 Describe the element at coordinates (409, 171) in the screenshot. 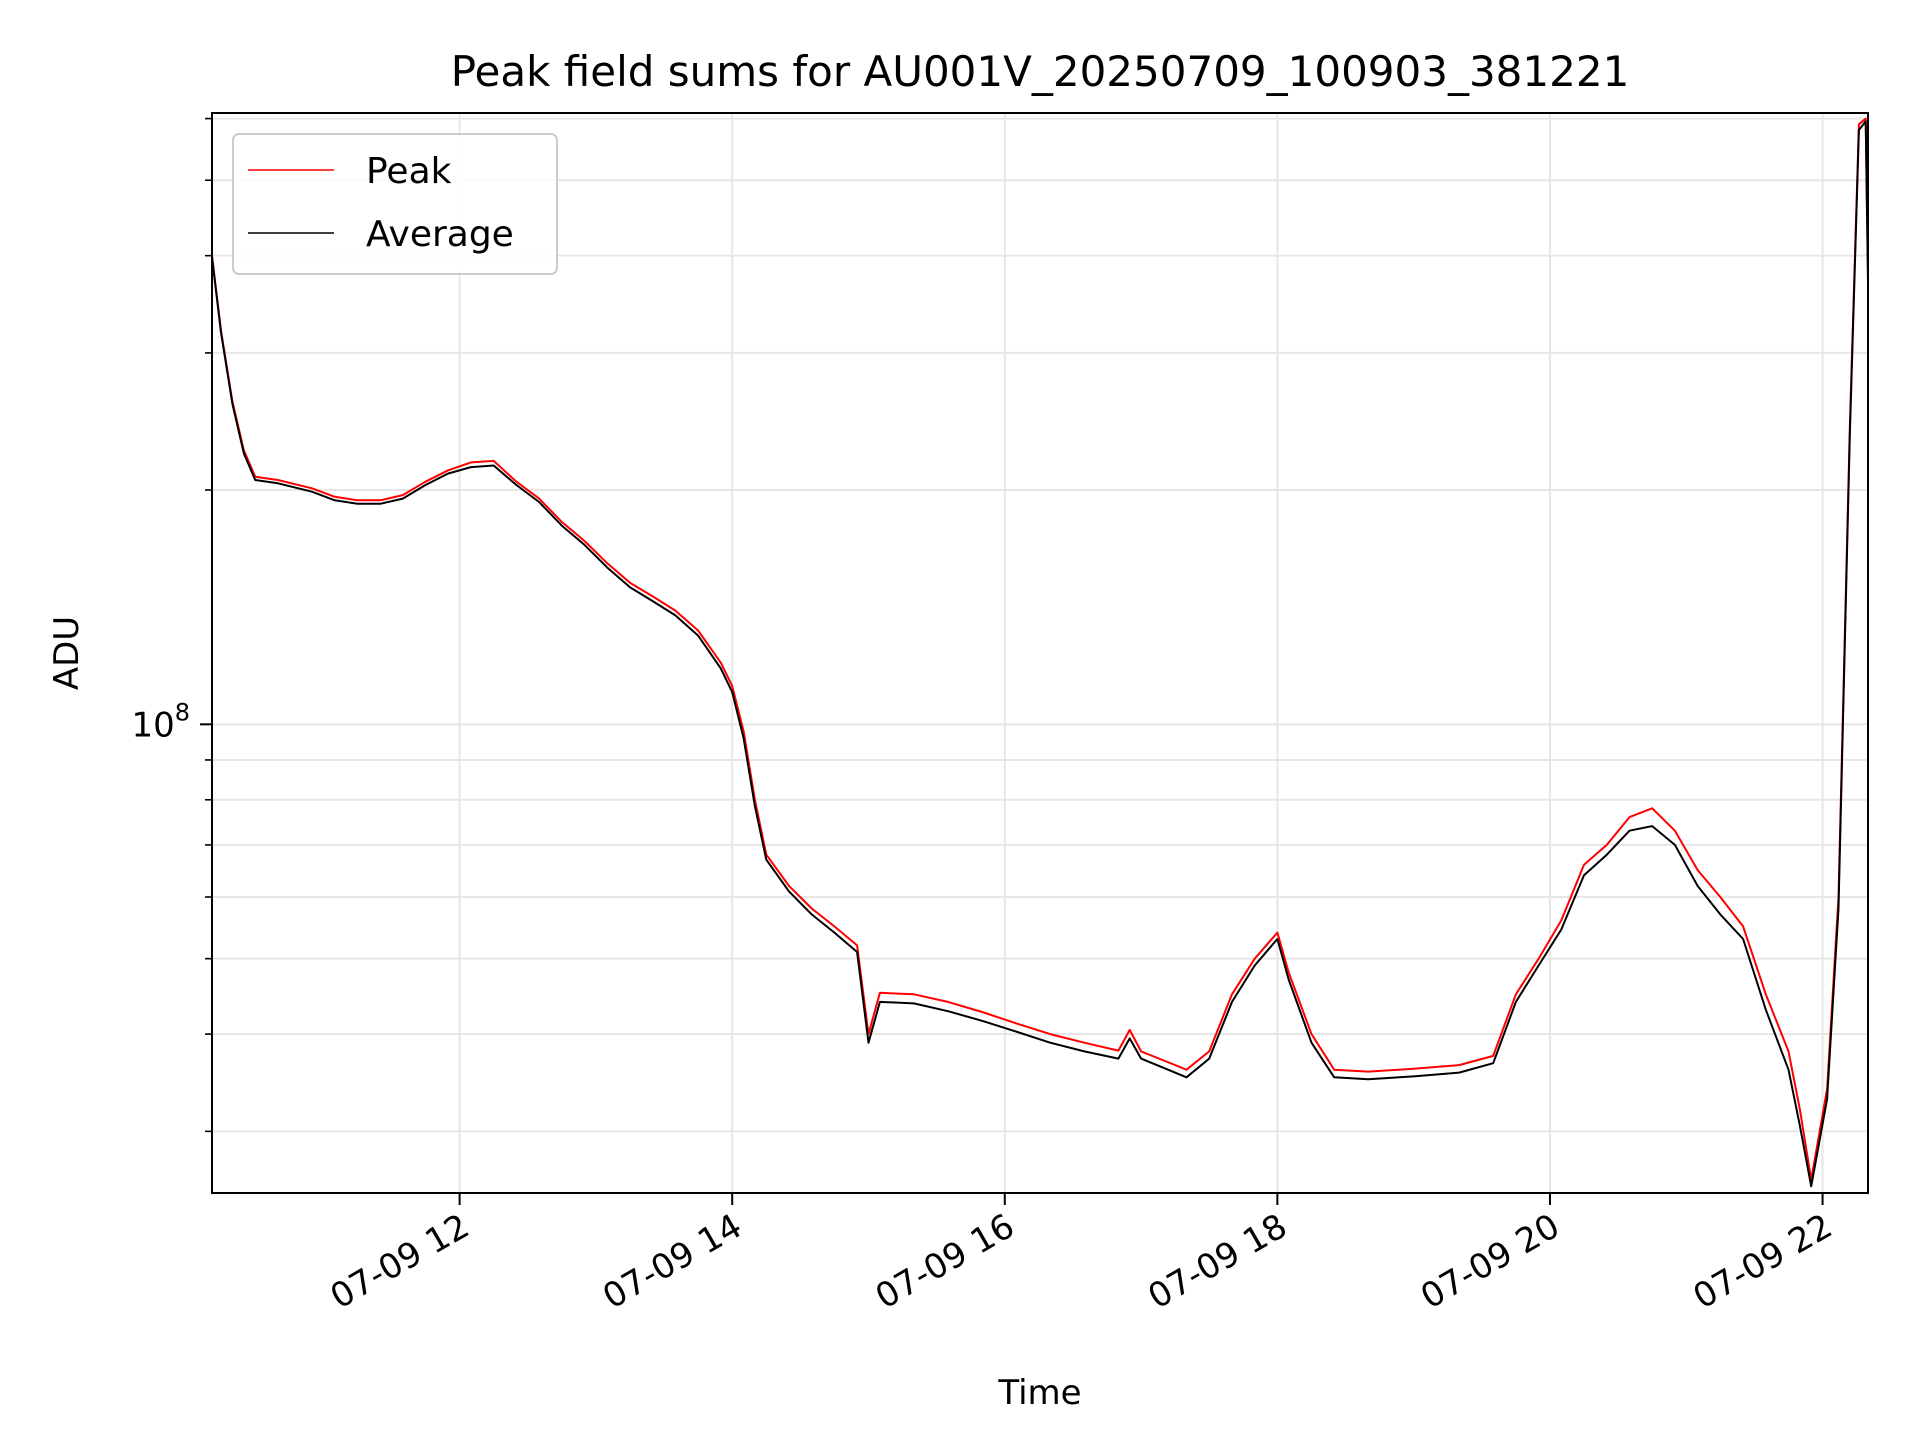

I see `legend-label-peak: Peak` at that location.